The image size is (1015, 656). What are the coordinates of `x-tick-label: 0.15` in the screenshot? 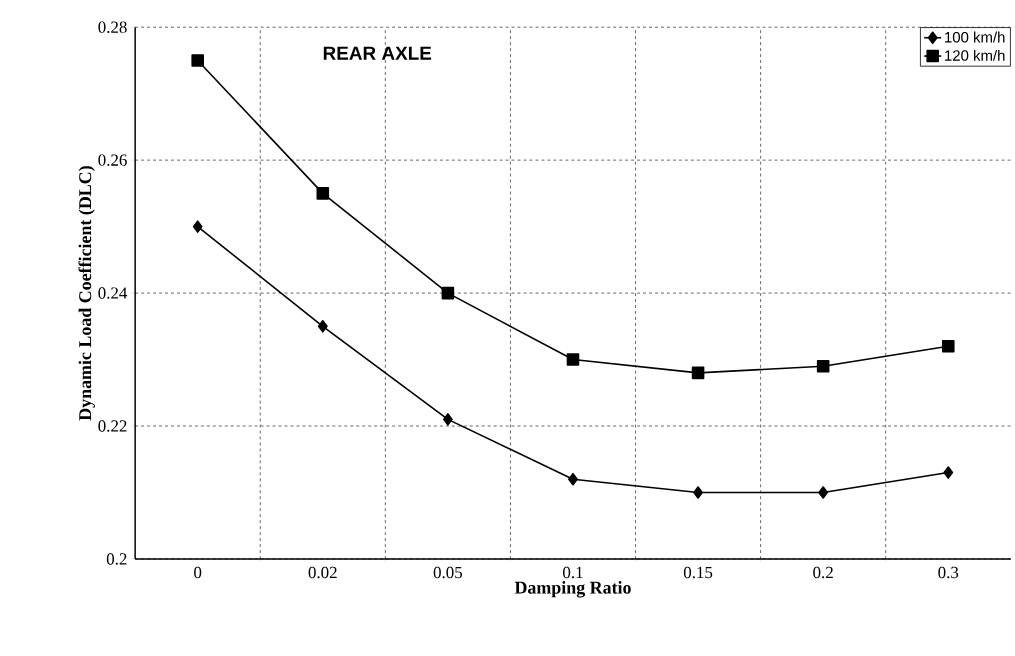 It's located at (698, 572).